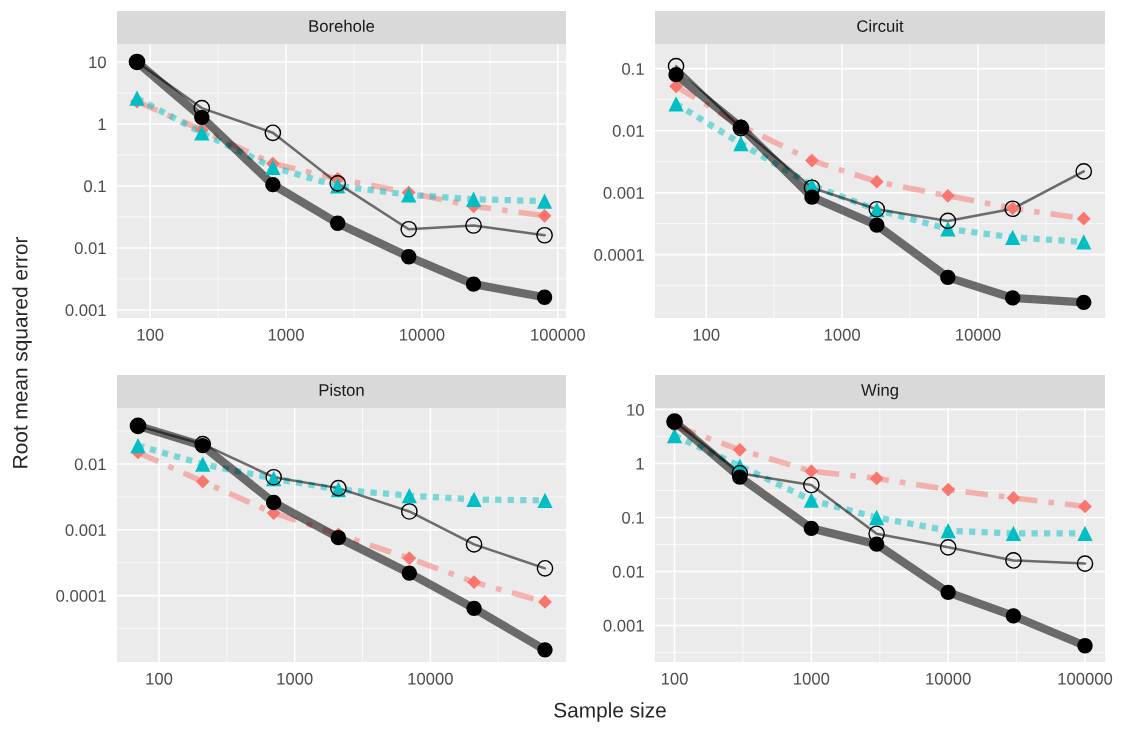  I want to click on chart-title: Wing, so click(879, 391).